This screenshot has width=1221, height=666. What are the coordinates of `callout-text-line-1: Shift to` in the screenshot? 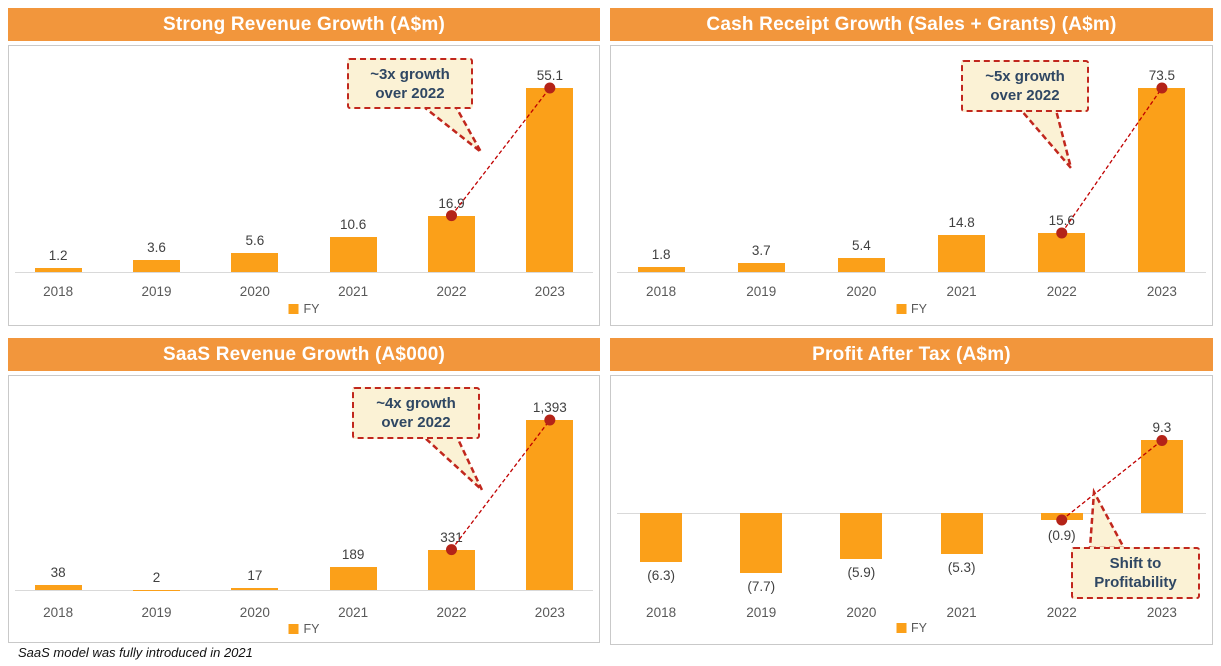 It's located at (1135, 563).